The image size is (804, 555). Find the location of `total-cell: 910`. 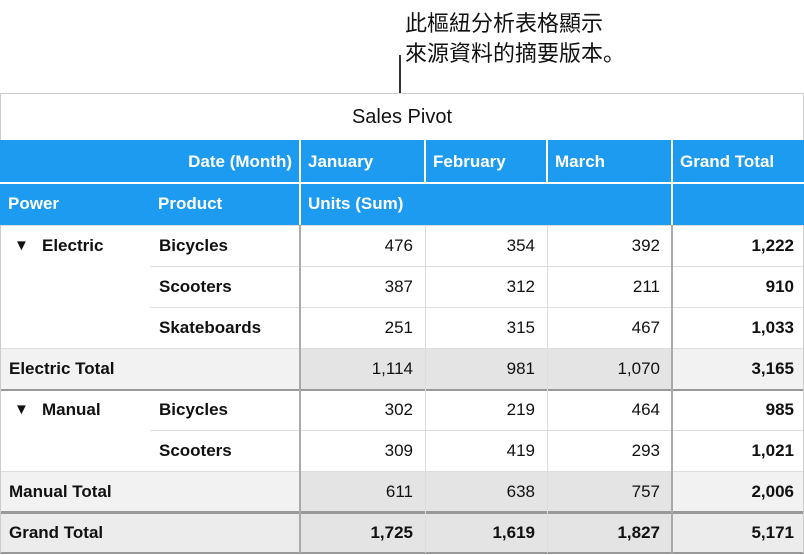

total-cell: 910 is located at coordinates (779, 286).